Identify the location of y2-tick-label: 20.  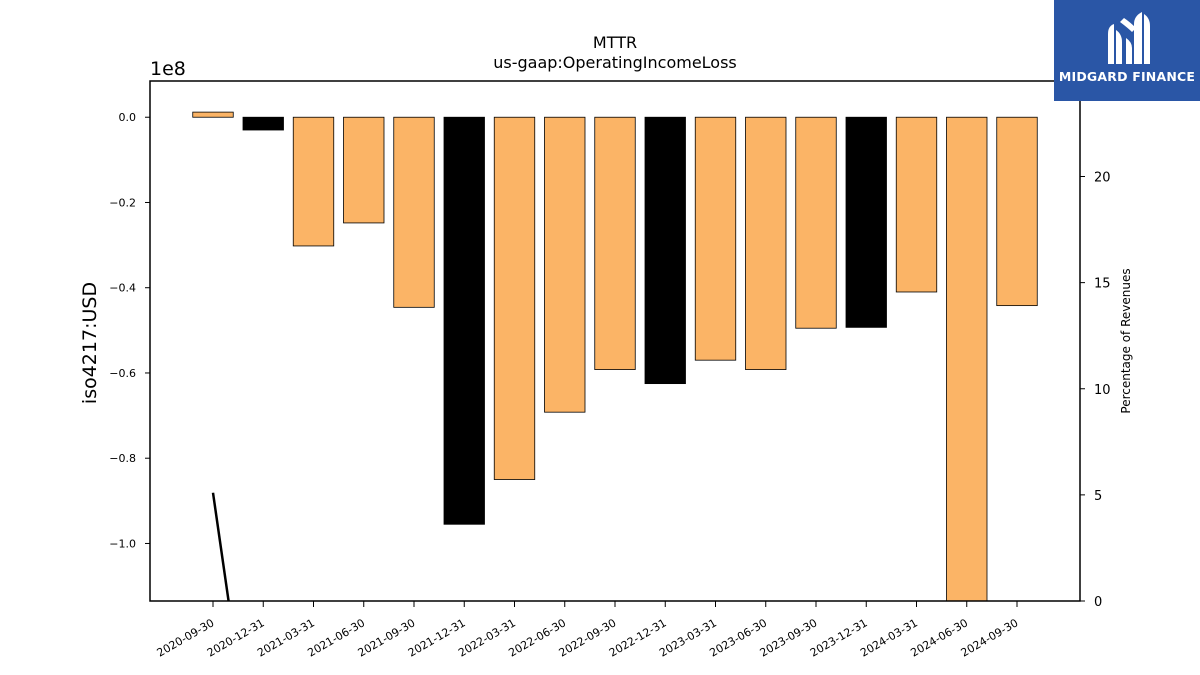
(1102, 178).